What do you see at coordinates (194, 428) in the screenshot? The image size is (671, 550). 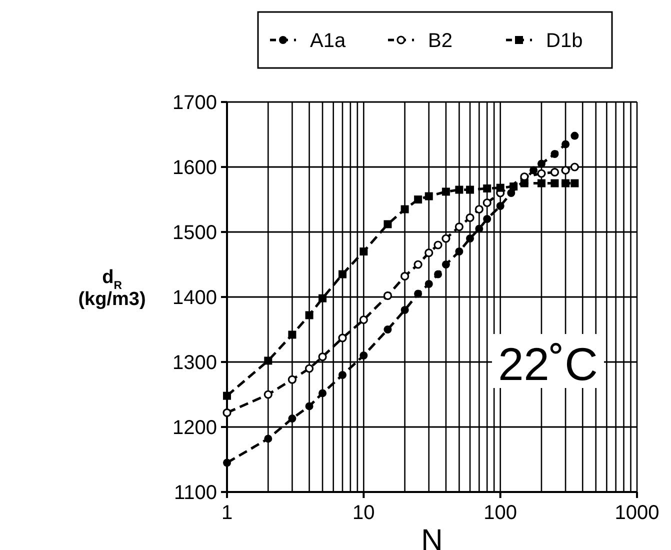 I see `y-tick-label: 1200` at bounding box center [194, 428].